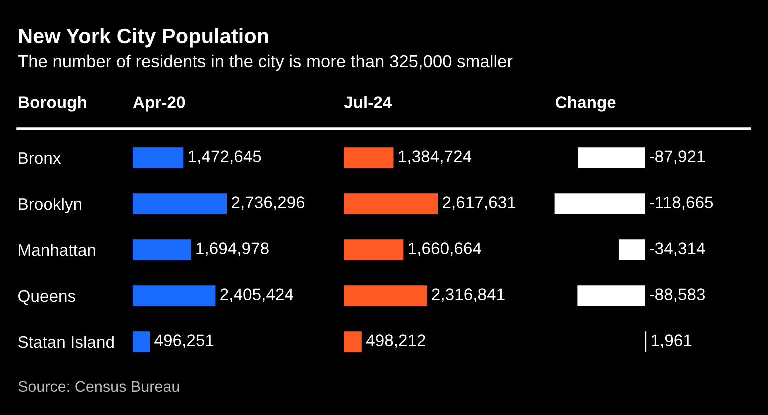 The height and width of the screenshot is (415, 768). Describe the element at coordinates (435, 157) in the screenshot. I see `data-label: 1,384,724` at that location.